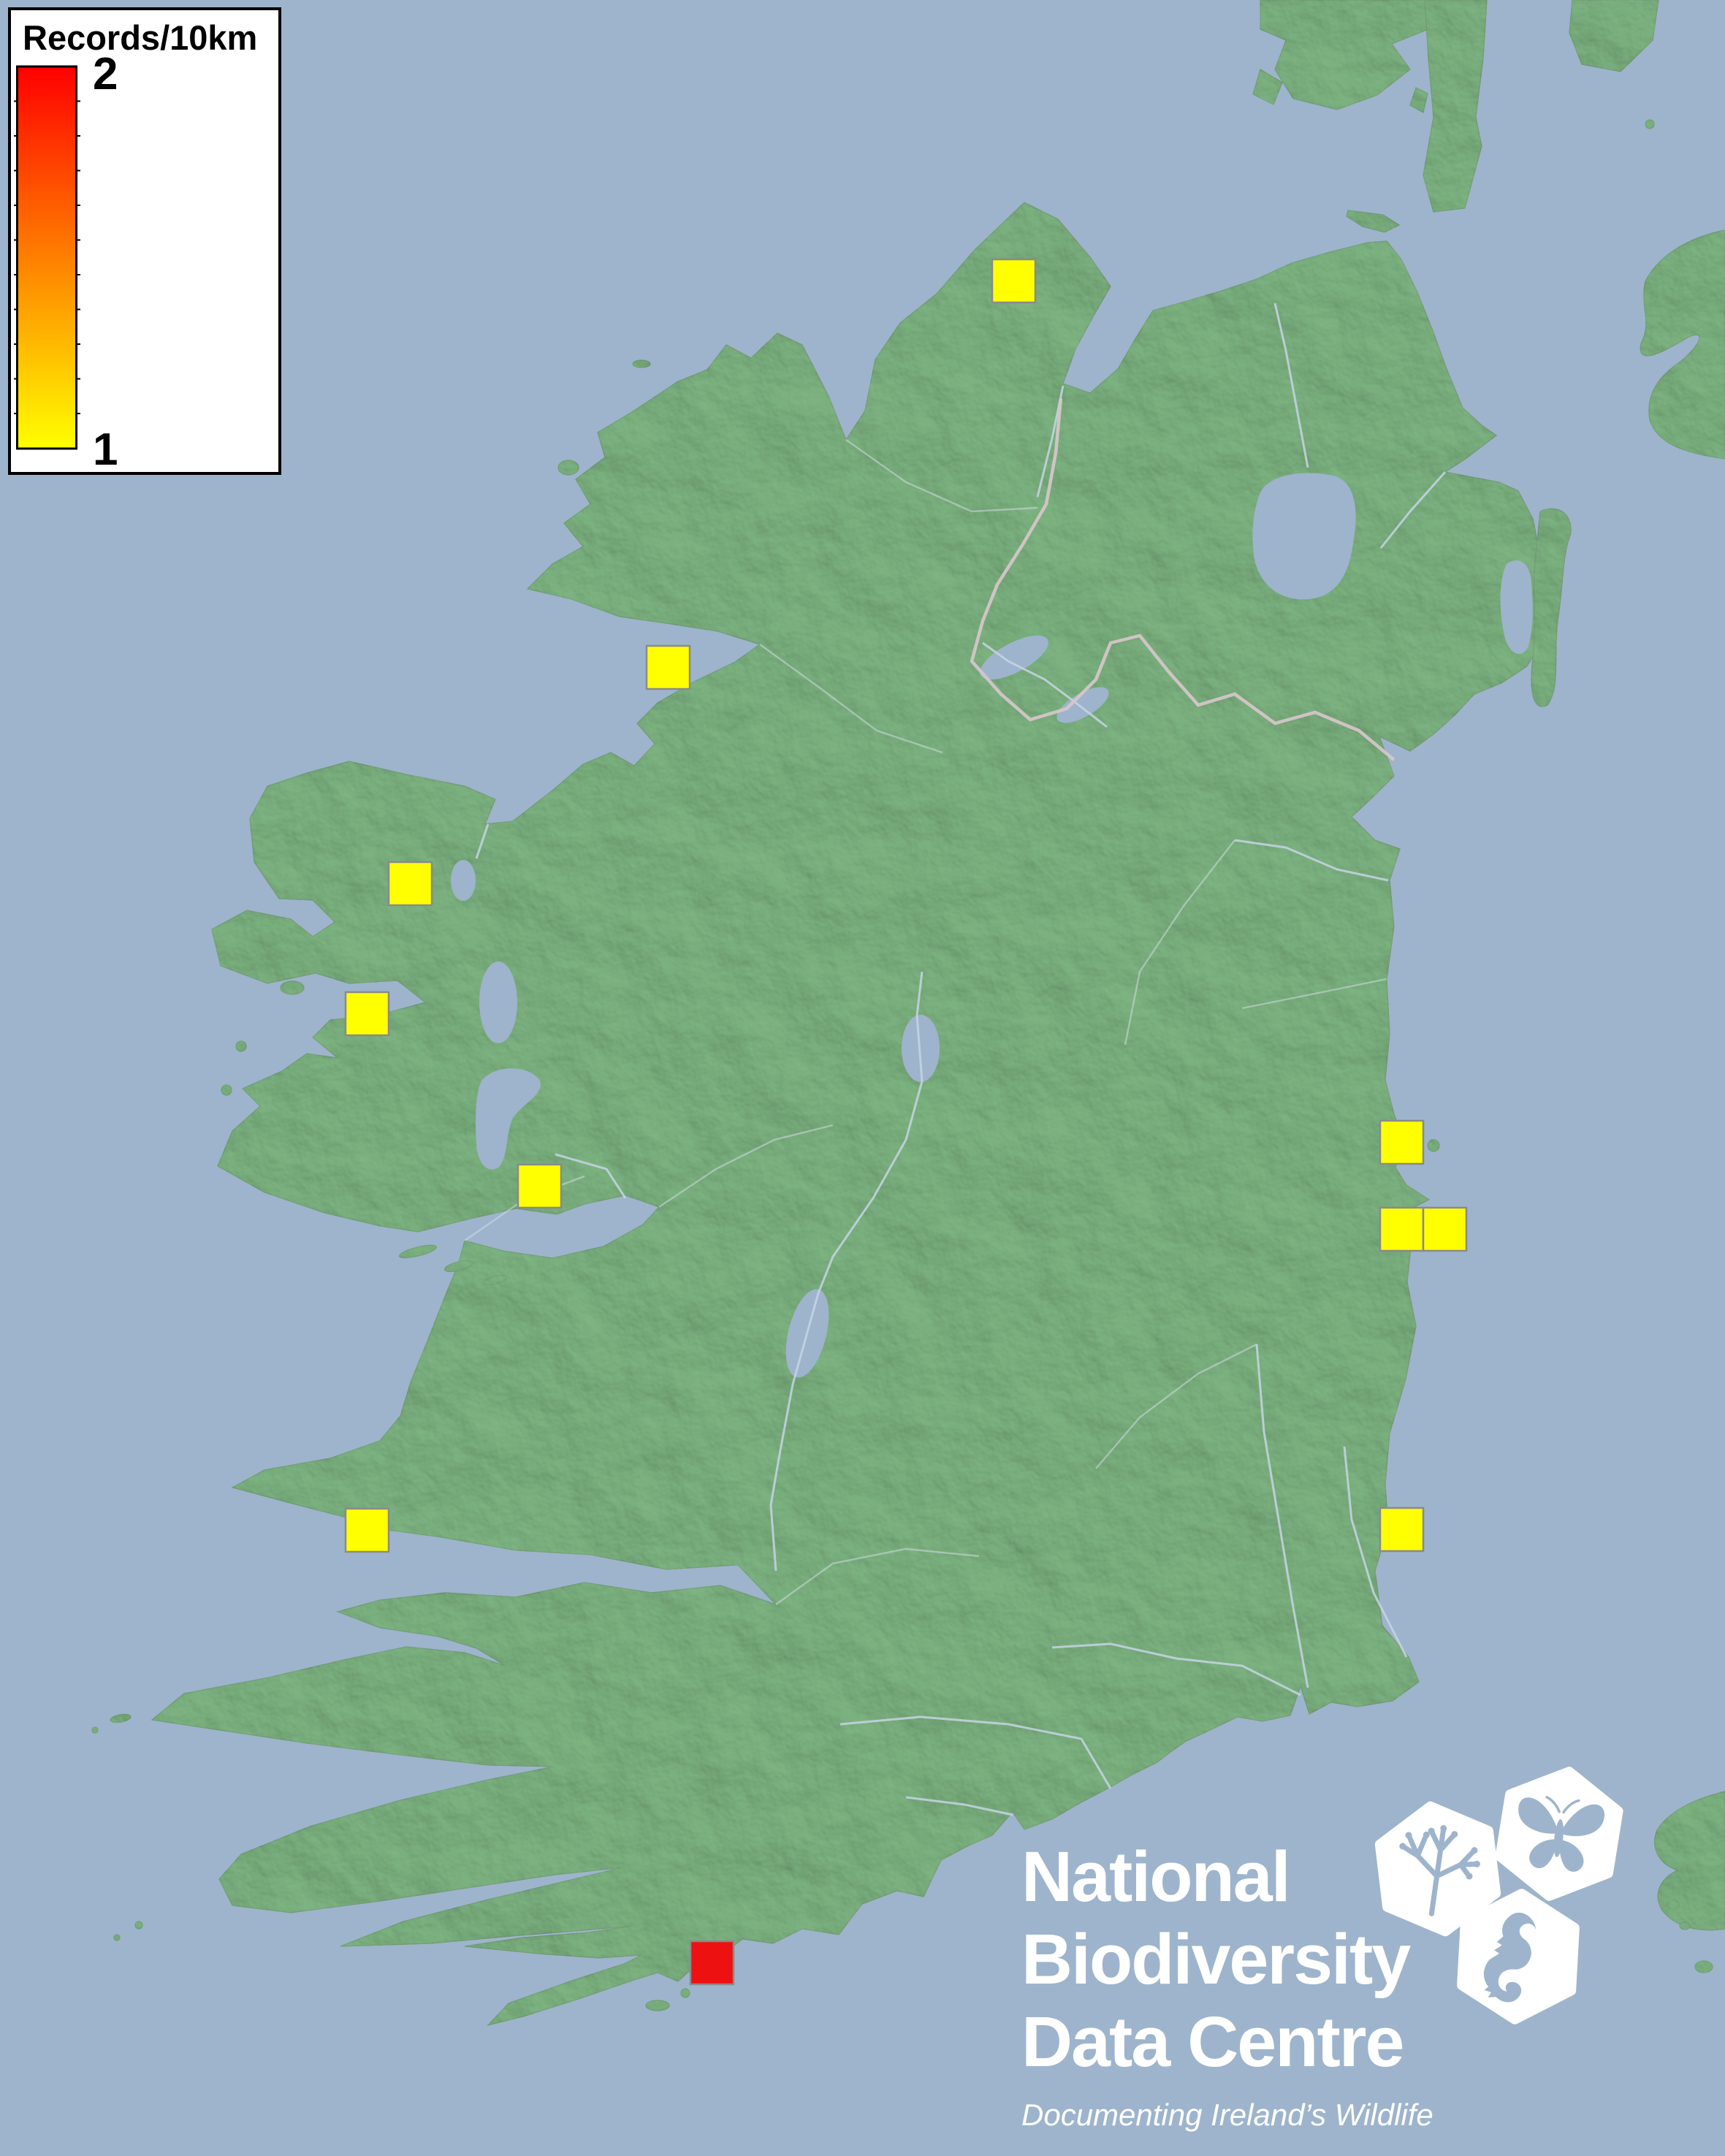 The width and height of the screenshot is (1725, 2156). What do you see at coordinates (1516, 607) in the screenshot?
I see `strangford-lough` at bounding box center [1516, 607].